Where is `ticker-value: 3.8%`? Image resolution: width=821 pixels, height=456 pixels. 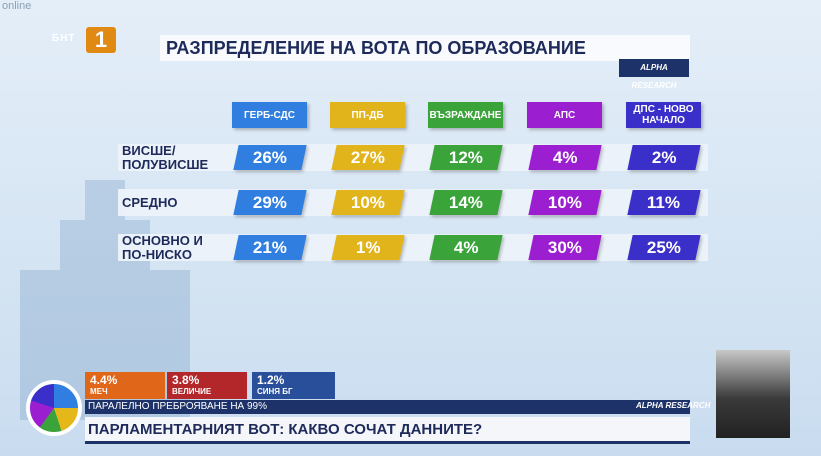
ticker-value: 3.8% is located at coordinates (186, 380).